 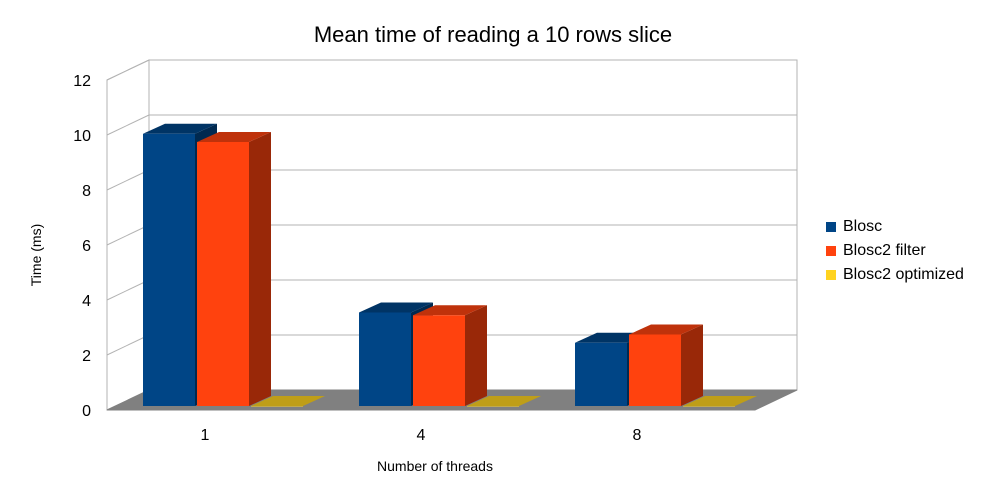 I want to click on legend-label-blosc2-optimized: Blosc2 optimized, so click(x=903, y=274).